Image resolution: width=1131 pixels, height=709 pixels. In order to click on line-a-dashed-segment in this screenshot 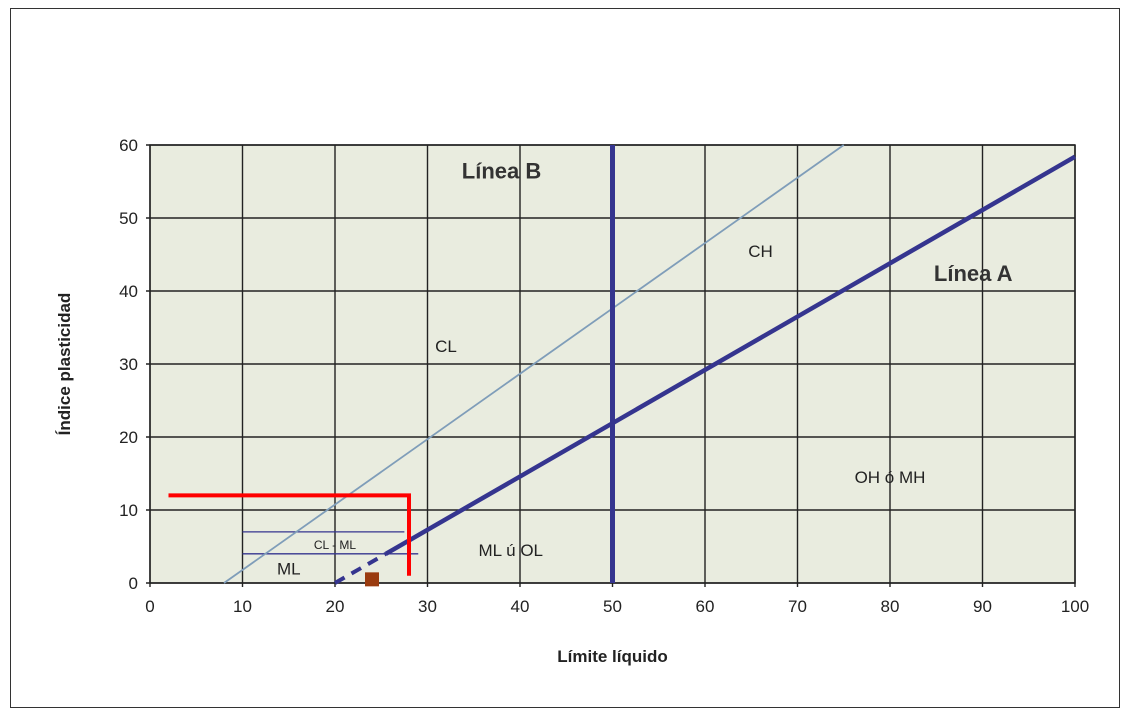, I will do `click(360, 568)`.